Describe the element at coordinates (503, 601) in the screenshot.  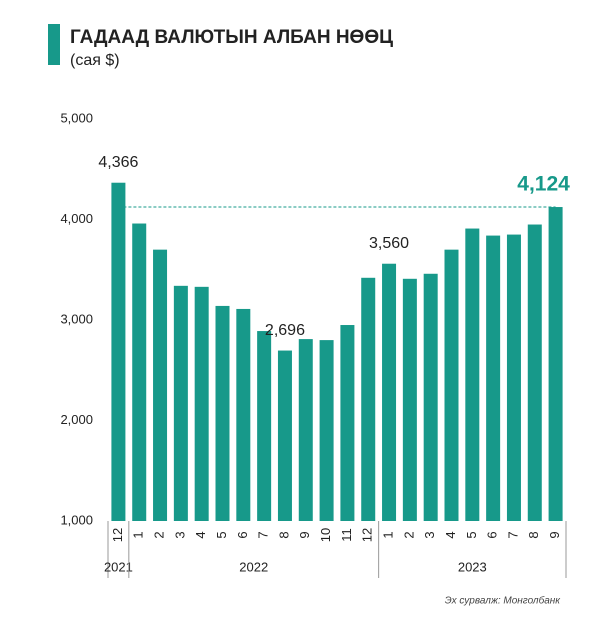
I see `source-note: Эх сурвалж: Монголбанк` at that location.